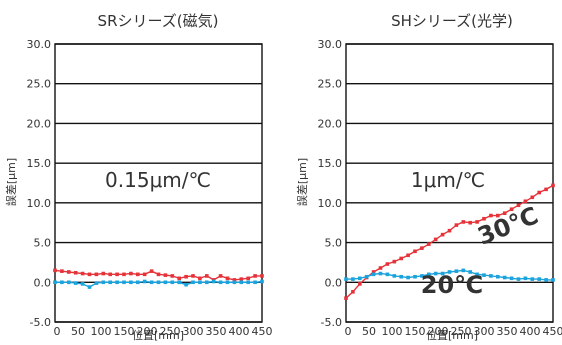 This screenshot has width=562, height=345. What do you see at coordinates (330, 163) in the screenshot?
I see `y-tick-label: 15.0` at bounding box center [330, 163].